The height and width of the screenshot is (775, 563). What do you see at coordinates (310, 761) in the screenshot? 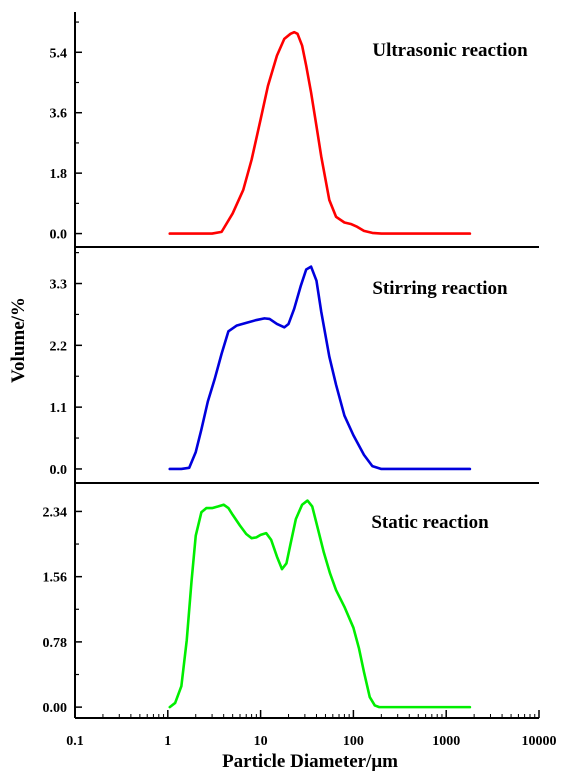
I see `x-axis-title: Particle Diameter/μm` at bounding box center [310, 761].